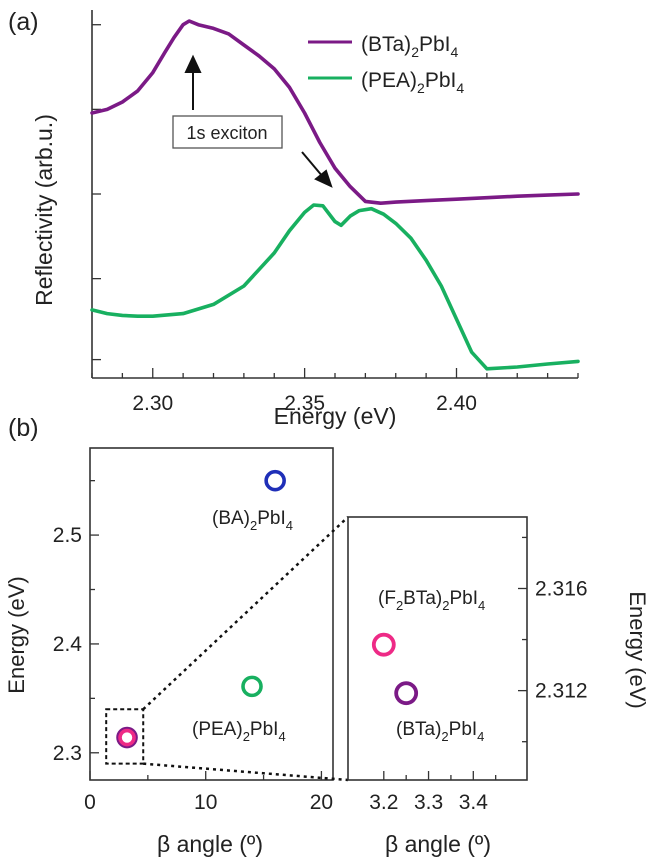  What do you see at coordinates (481, 605) in the screenshot?
I see `label-f2bta-sub2: 4` at bounding box center [481, 605].